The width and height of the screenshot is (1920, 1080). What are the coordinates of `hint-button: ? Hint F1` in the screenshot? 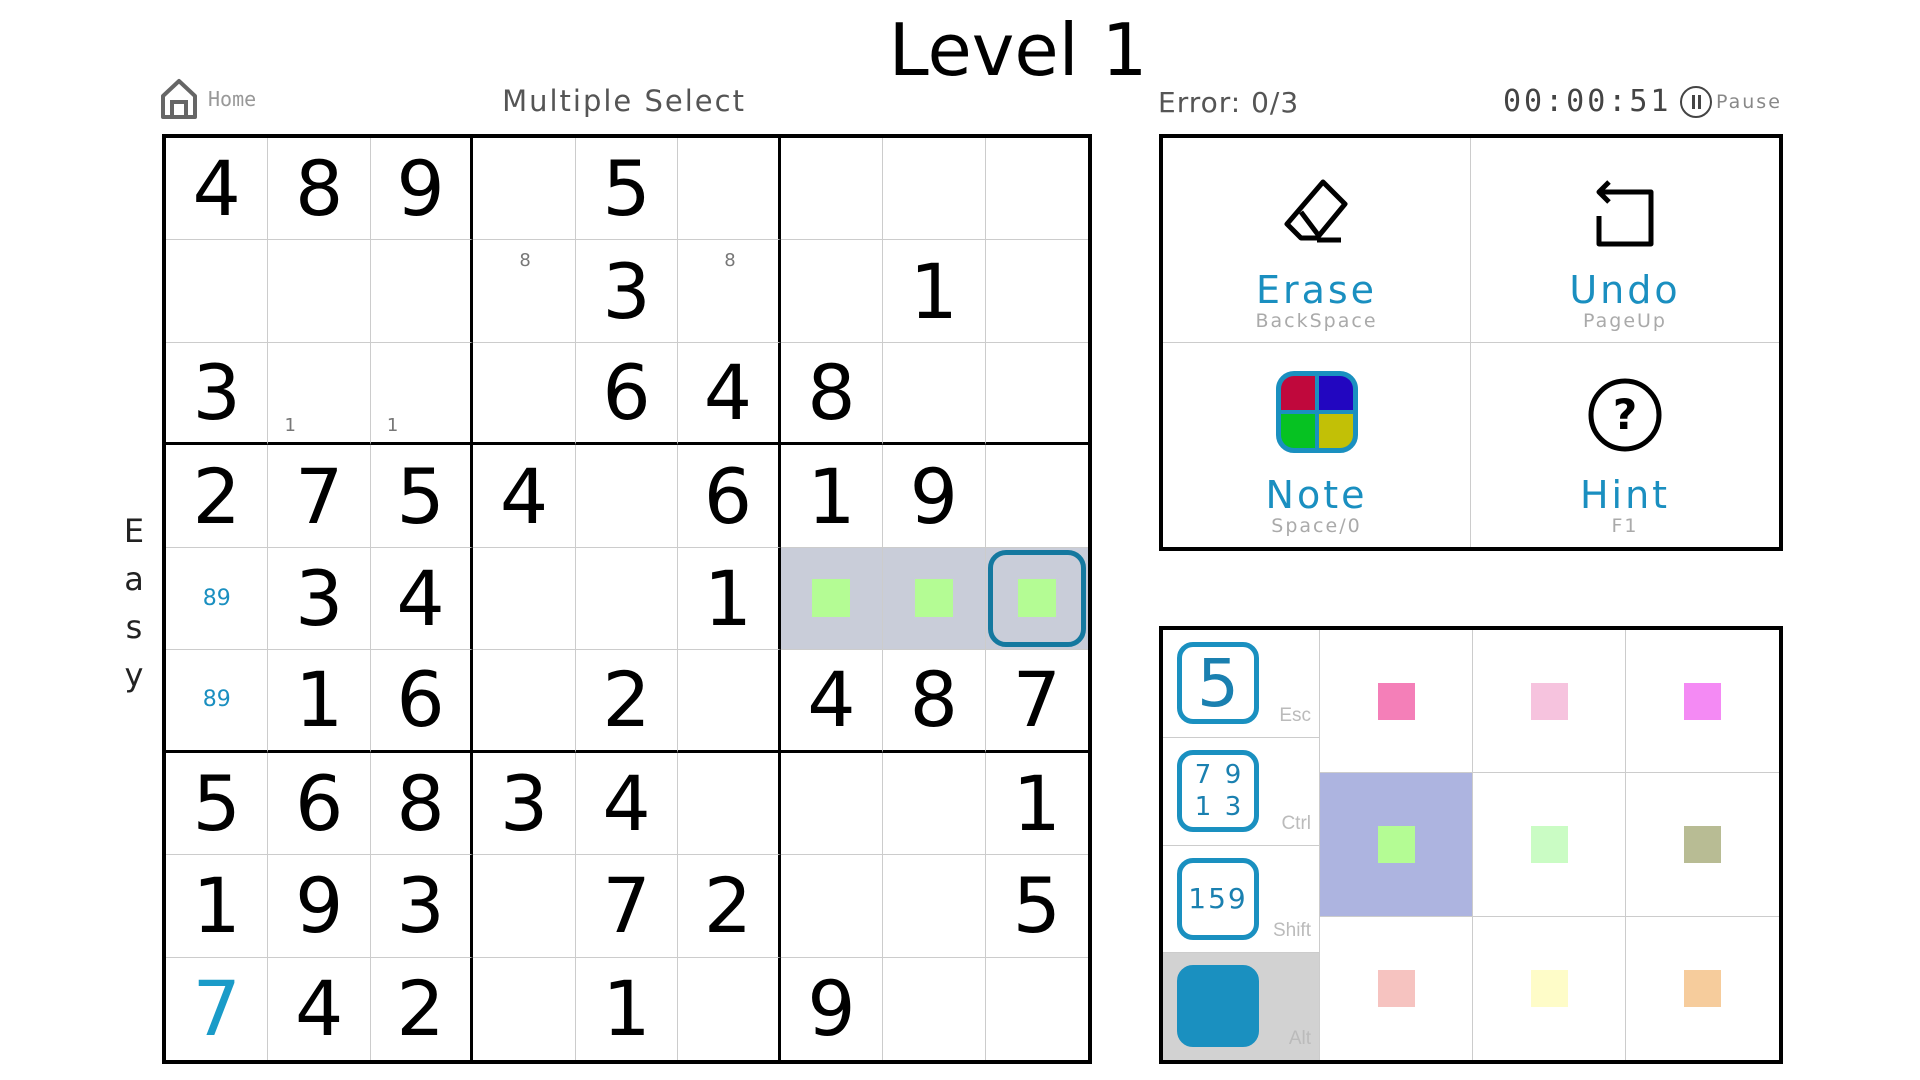 It's located at (1625, 445).